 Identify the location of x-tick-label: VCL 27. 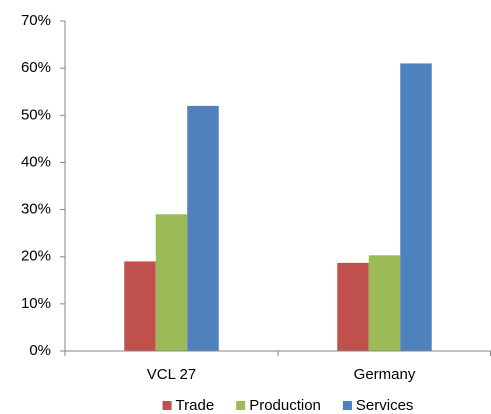
(171, 374).